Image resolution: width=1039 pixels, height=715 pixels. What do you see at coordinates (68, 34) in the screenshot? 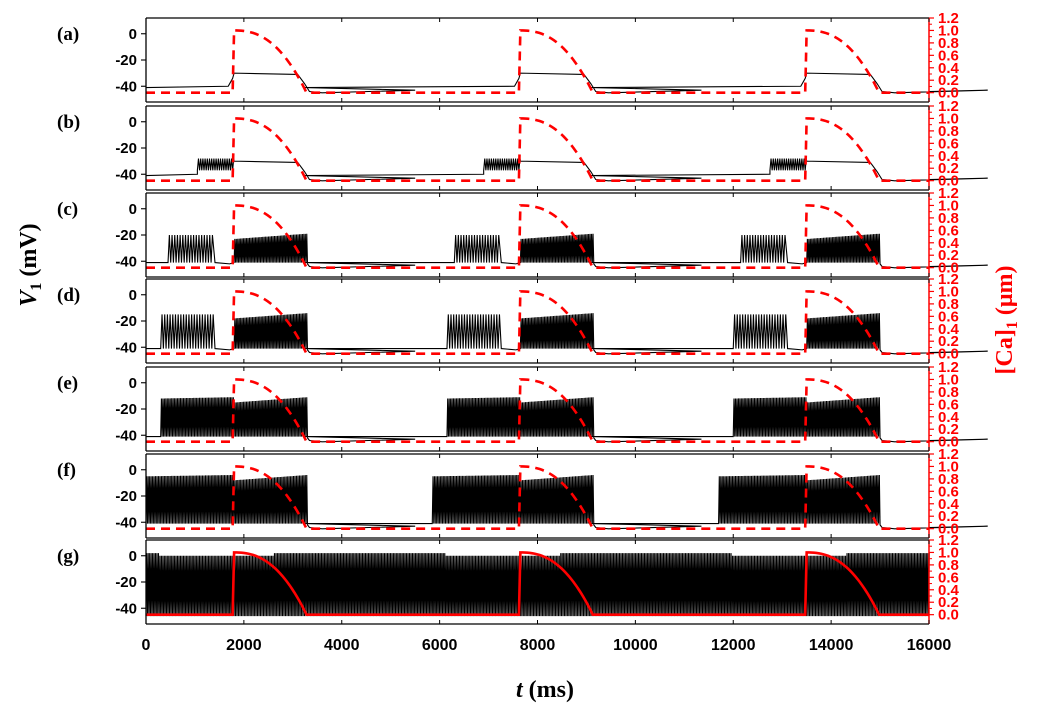
I see `panel-label: (a)` at bounding box center [68, 34].